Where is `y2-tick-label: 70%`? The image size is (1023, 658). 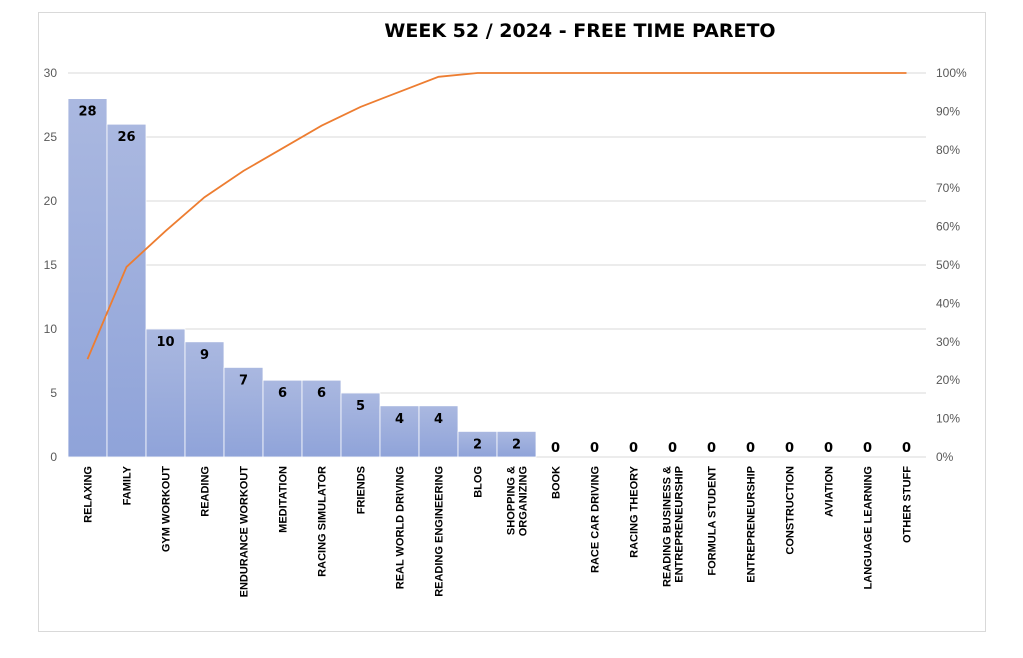
y2-tick-label: 70% is located at coordinates (948, 188).